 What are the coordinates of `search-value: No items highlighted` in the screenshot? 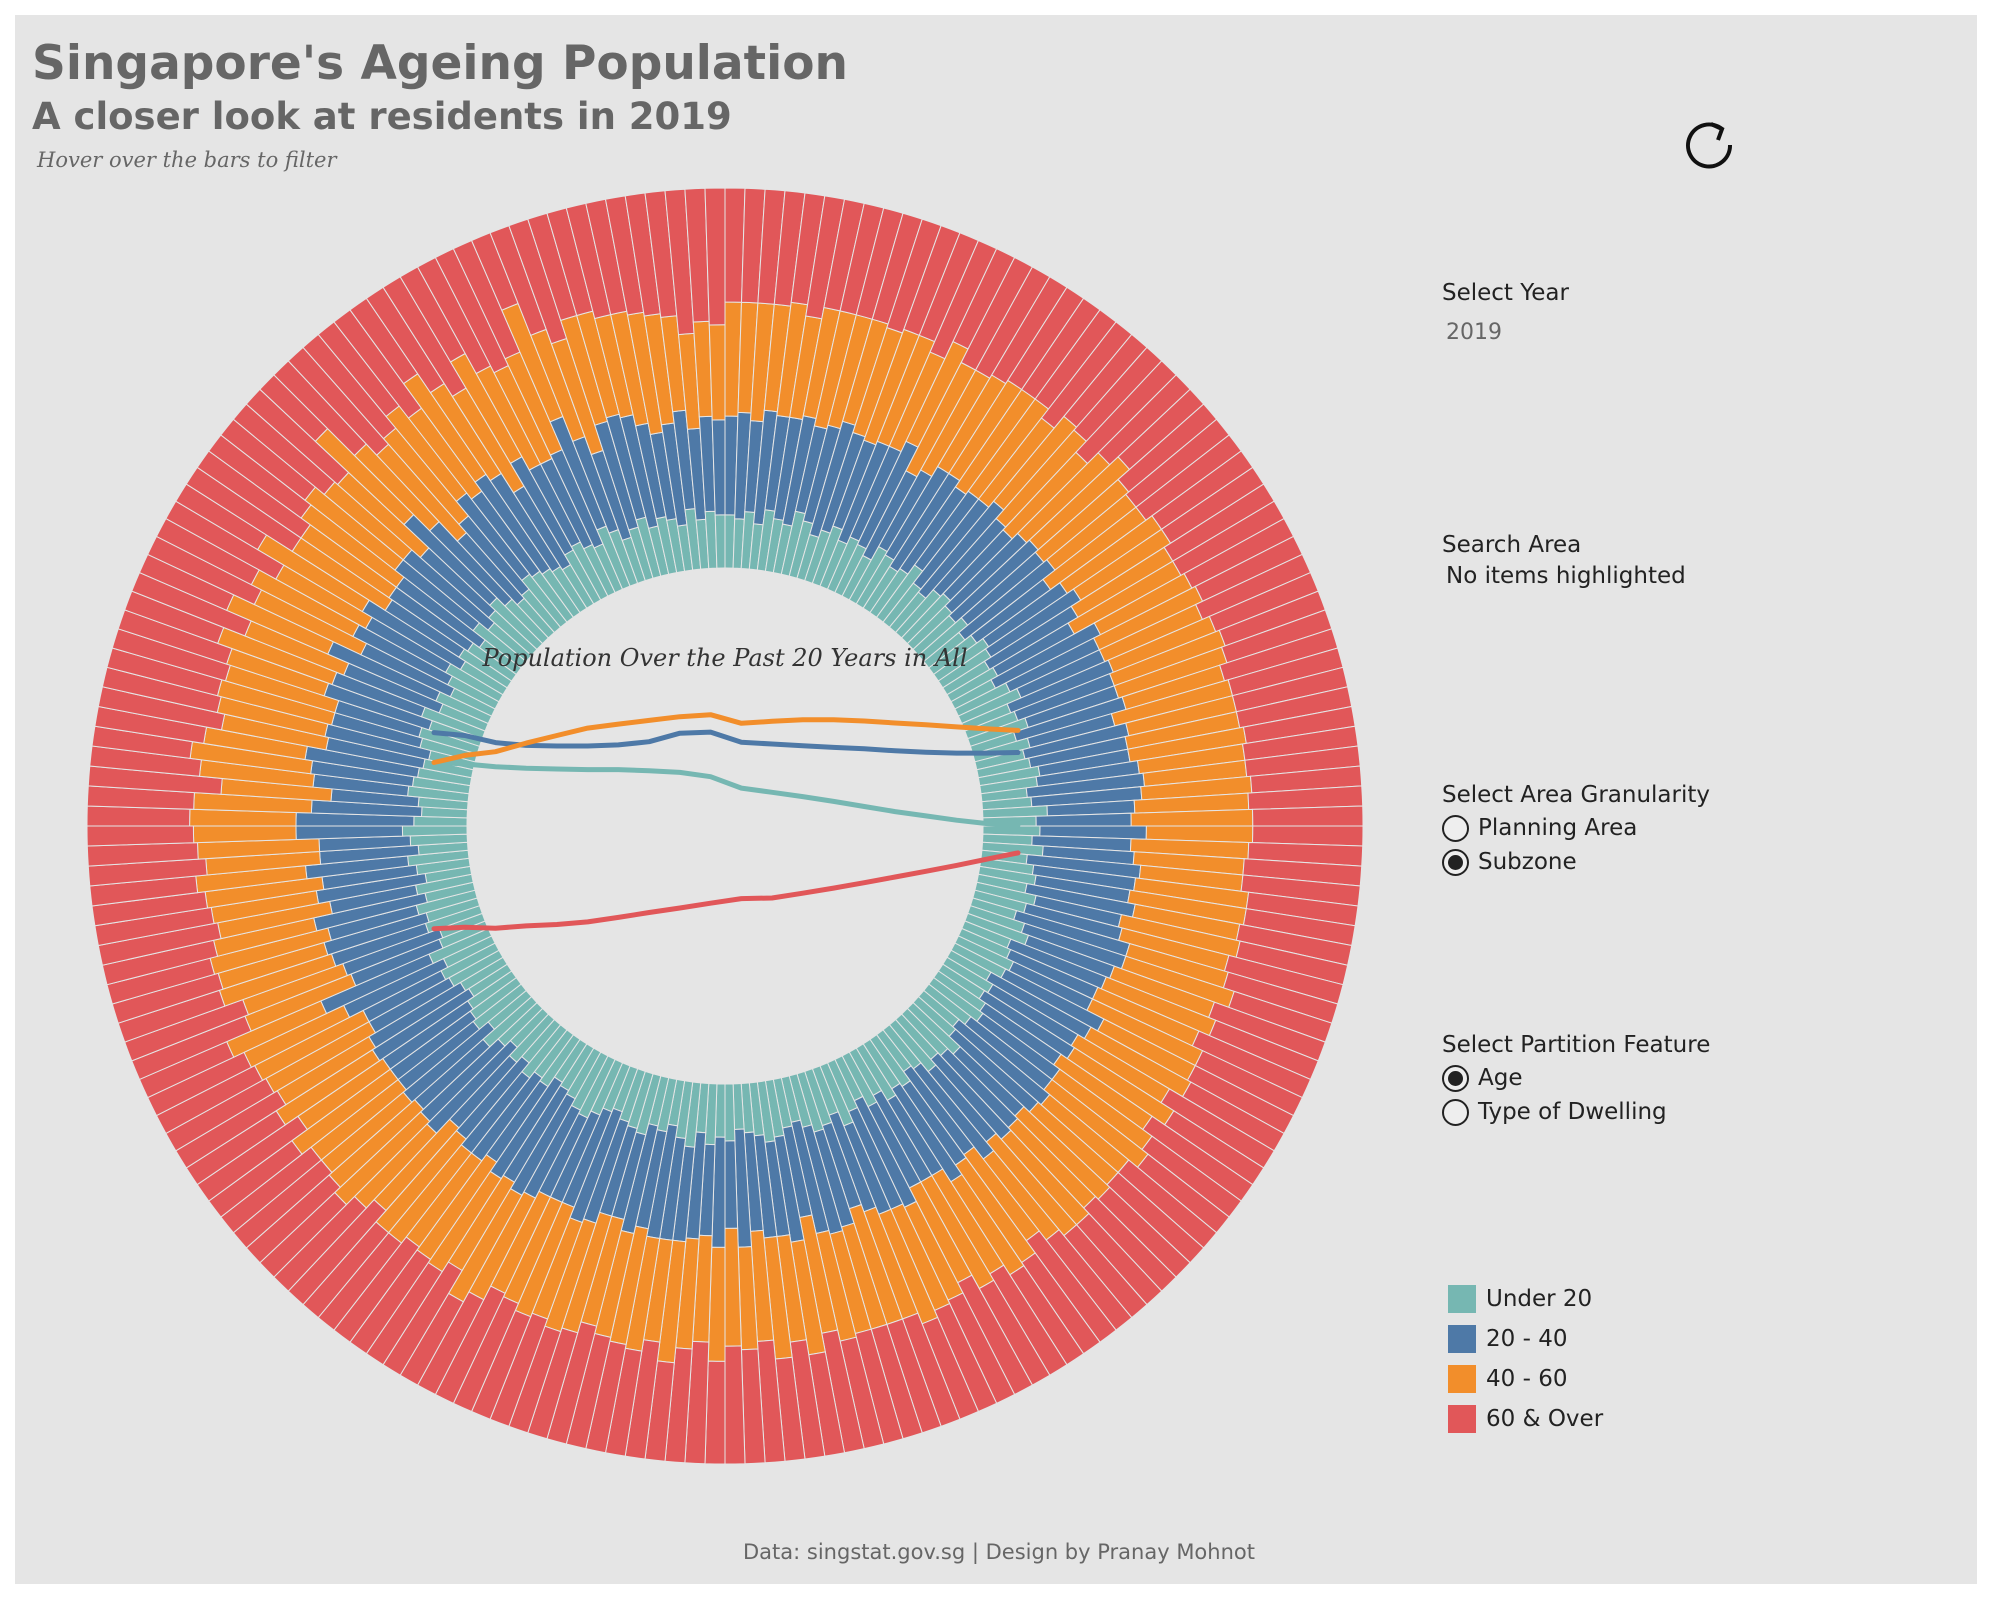 It's located at (1566, 576).